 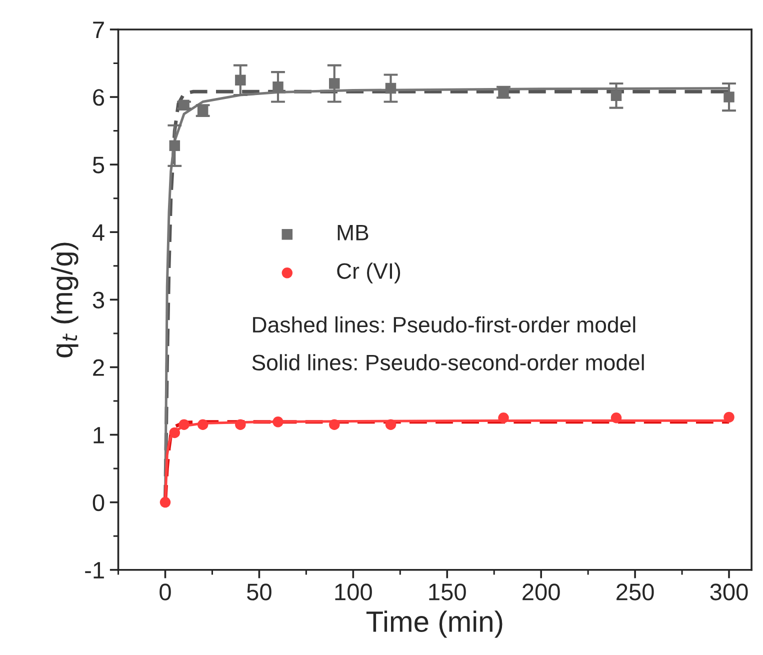 I want to click on y-tick-label: 7, so click(x=98, y=30).